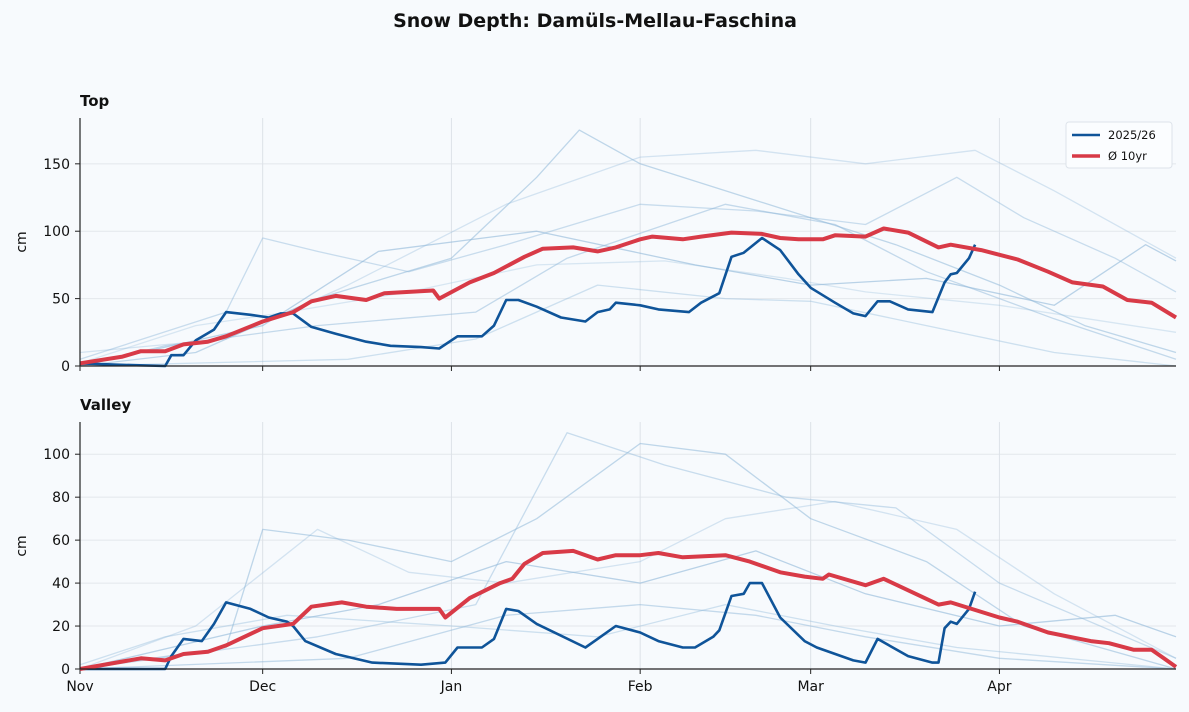 This screenshot has height=712, width=1189. What do you see at coordinates (999, 687) in the screenshot?
I see `x-tick-label: Apr` at bounding box center [999, 687].